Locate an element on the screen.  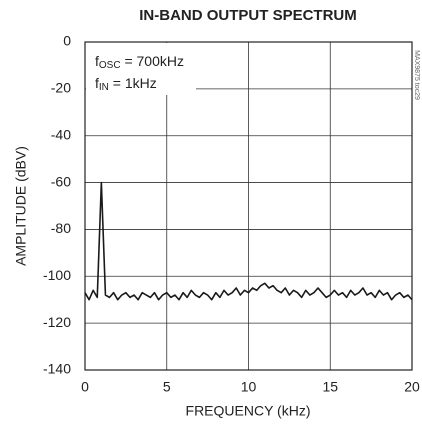
x-tick-label: 5 is located at coordinates (167, 387).